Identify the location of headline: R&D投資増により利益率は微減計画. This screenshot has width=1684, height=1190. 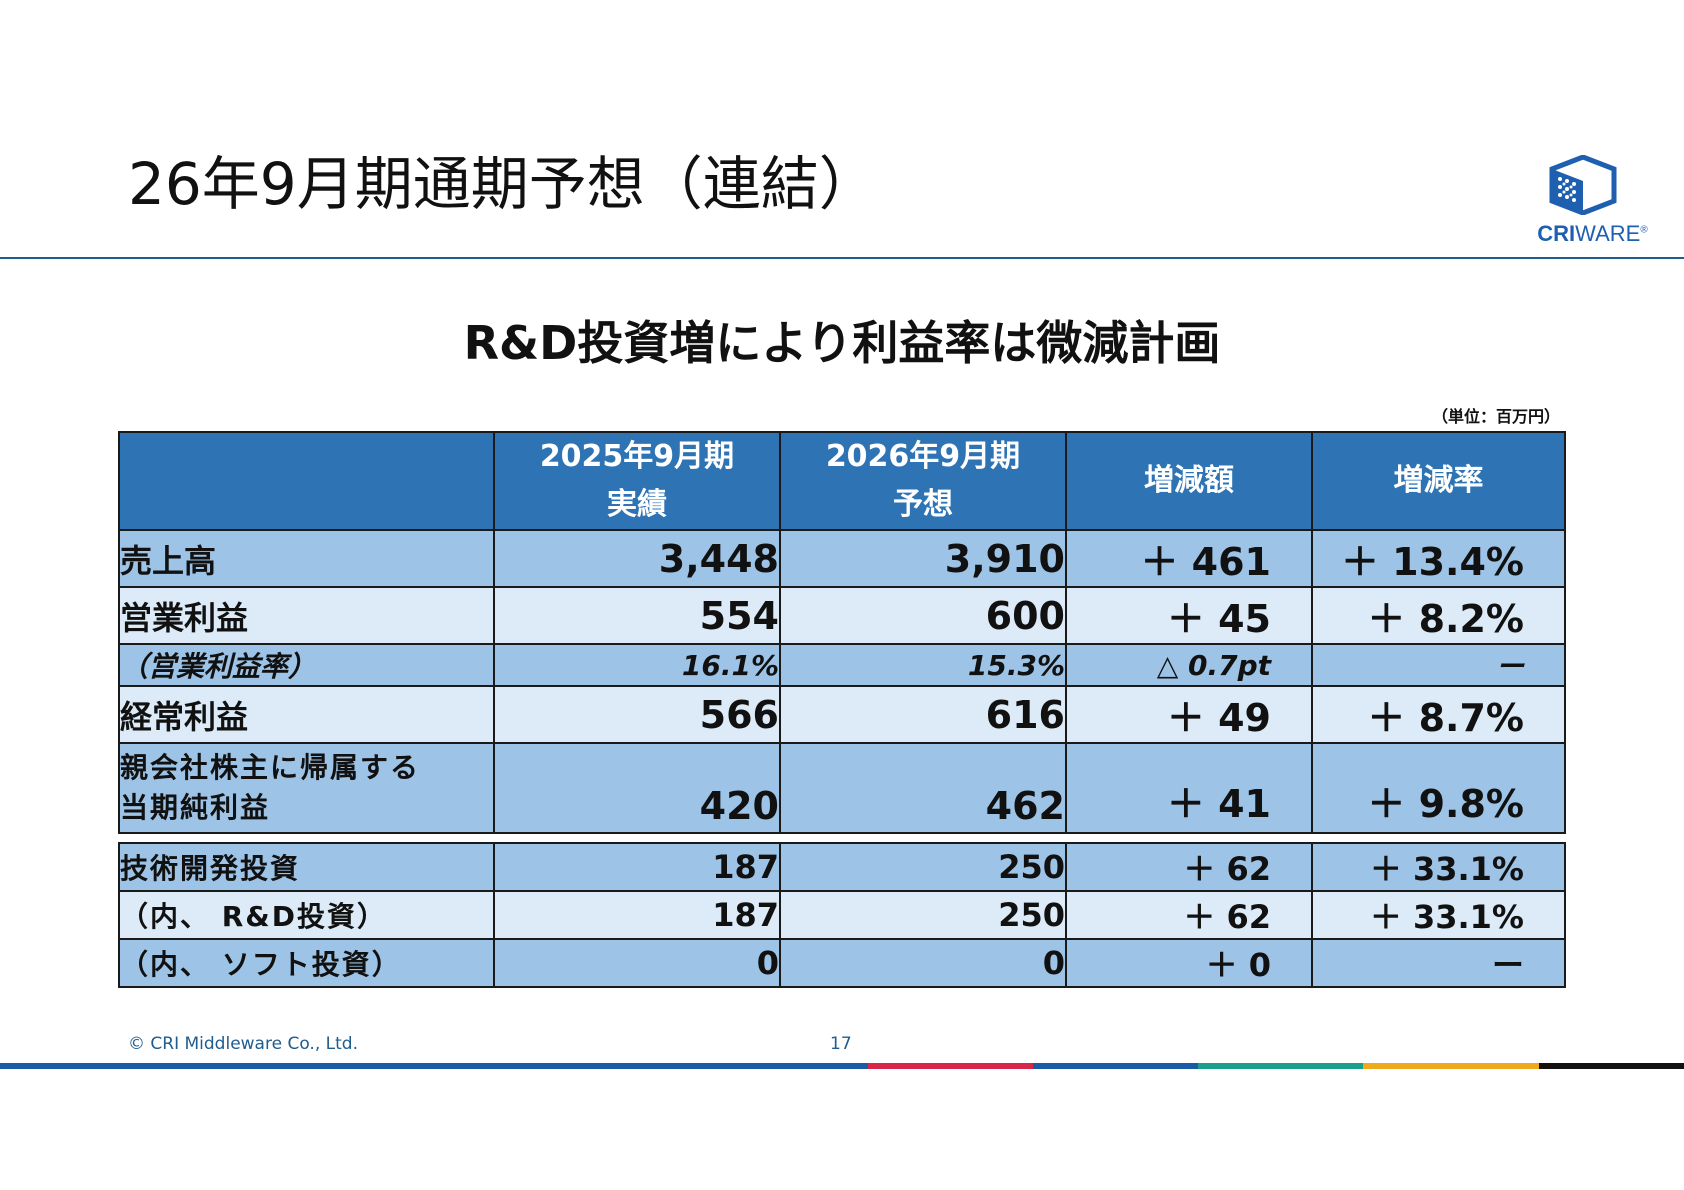
(842, 343).